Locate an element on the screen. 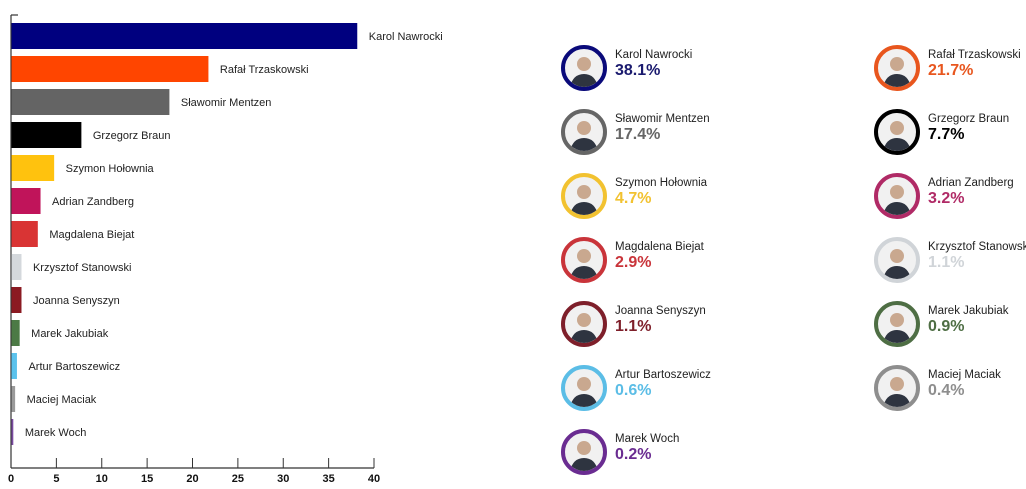  candidate-percentage: 3.2% is located at coordinates (946, 198).